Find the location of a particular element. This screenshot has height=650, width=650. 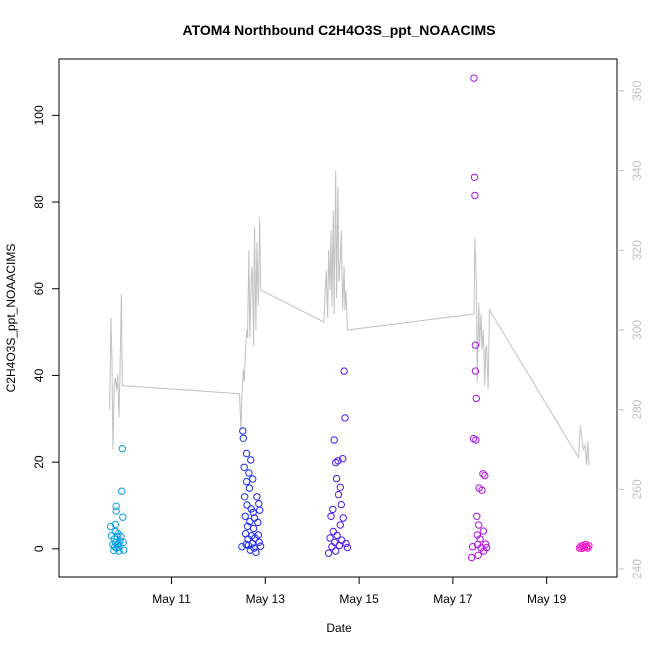

y-axis: 0 20 40 60 80 100 is located at coordinates (45, 328).